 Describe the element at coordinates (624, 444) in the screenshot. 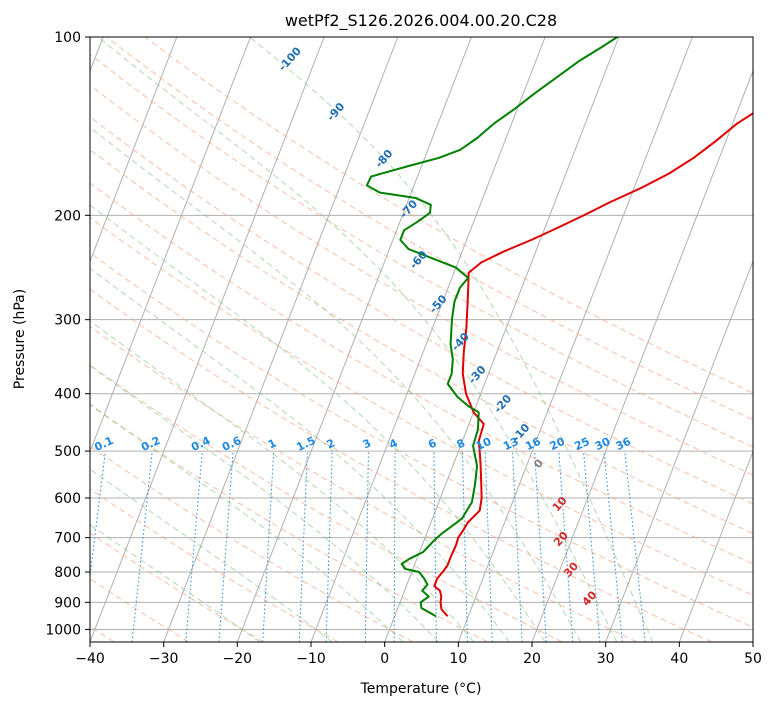

I see `mixing-ratio-label: 36` at that location.